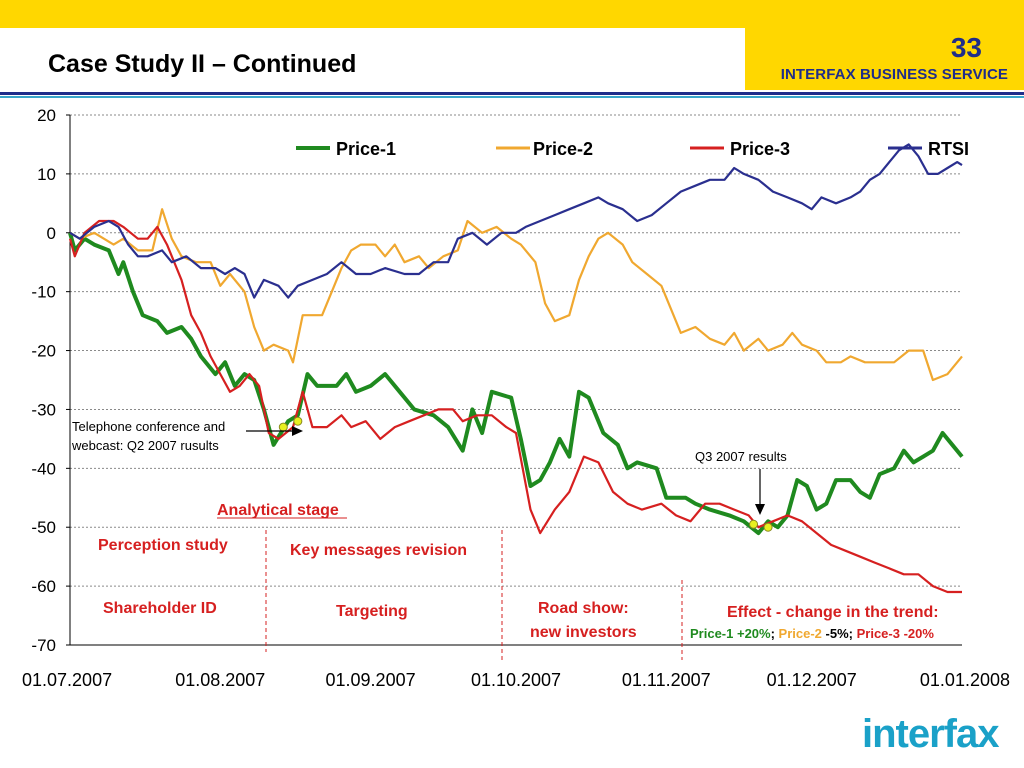  Describe the element at coordinates (278, 510) in the screenshot. I see `analytical-stage-label: Analytical stage` at that location.